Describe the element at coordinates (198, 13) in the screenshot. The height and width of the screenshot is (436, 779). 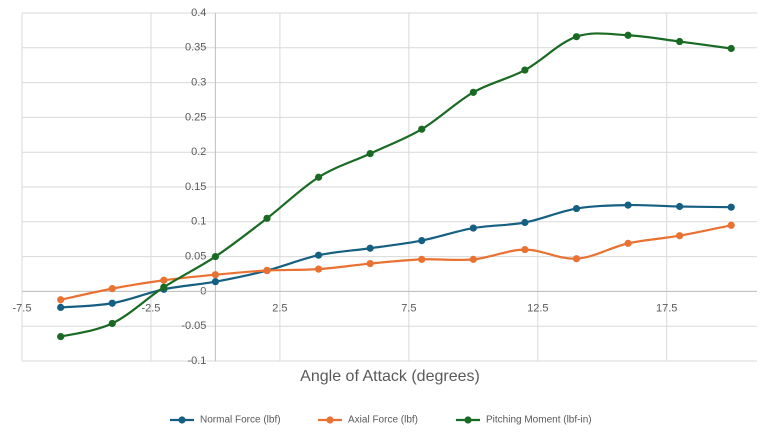
I see `y-tick-label: 0.4` at that location.